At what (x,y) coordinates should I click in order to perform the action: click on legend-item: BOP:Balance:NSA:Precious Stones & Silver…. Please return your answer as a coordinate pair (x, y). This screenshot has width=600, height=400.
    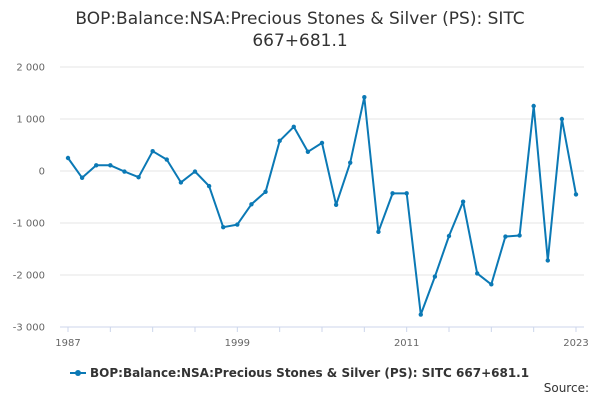
    Looking at the image, I should click on (299, 373).